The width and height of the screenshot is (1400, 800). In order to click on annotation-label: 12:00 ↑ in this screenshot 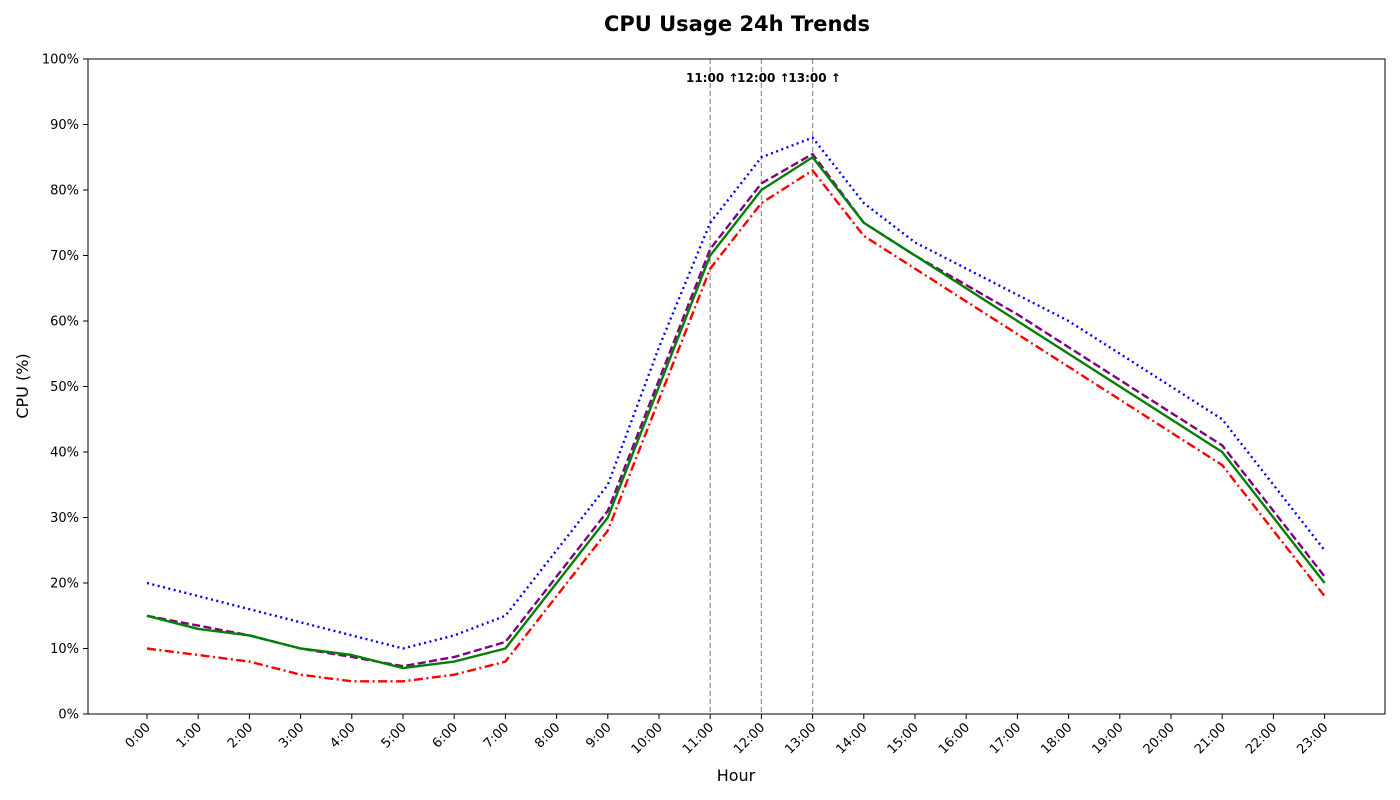, I will do `click(763, 78)`.